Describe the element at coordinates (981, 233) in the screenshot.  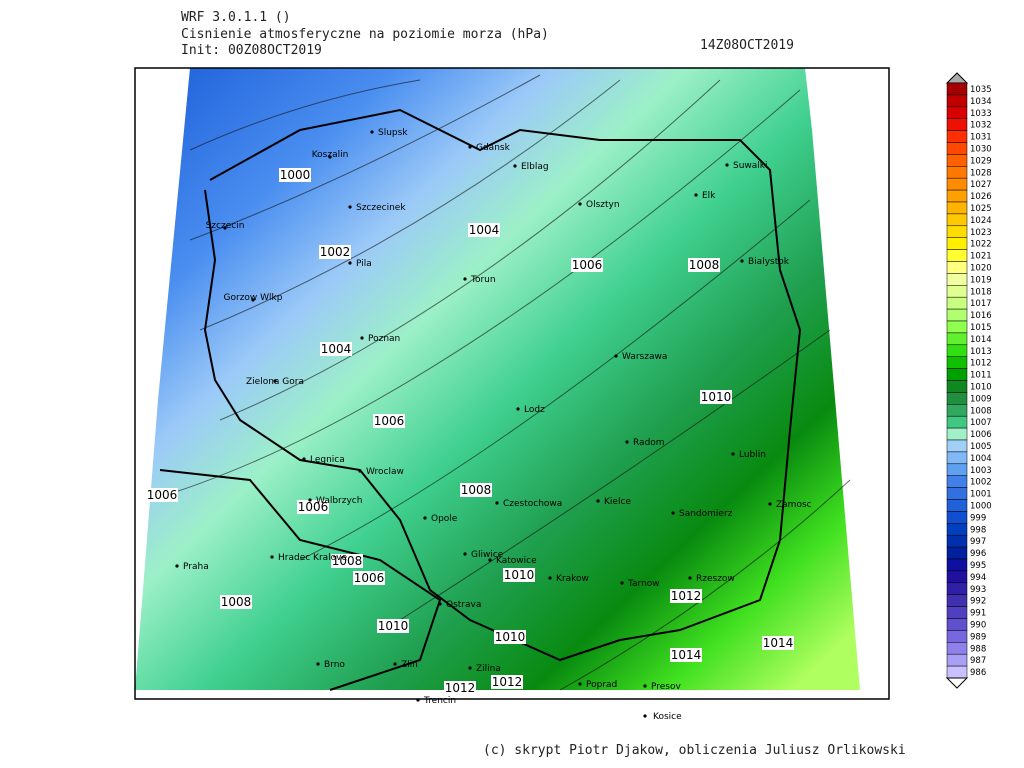
I see `colorbar-label: 1023` at that location.